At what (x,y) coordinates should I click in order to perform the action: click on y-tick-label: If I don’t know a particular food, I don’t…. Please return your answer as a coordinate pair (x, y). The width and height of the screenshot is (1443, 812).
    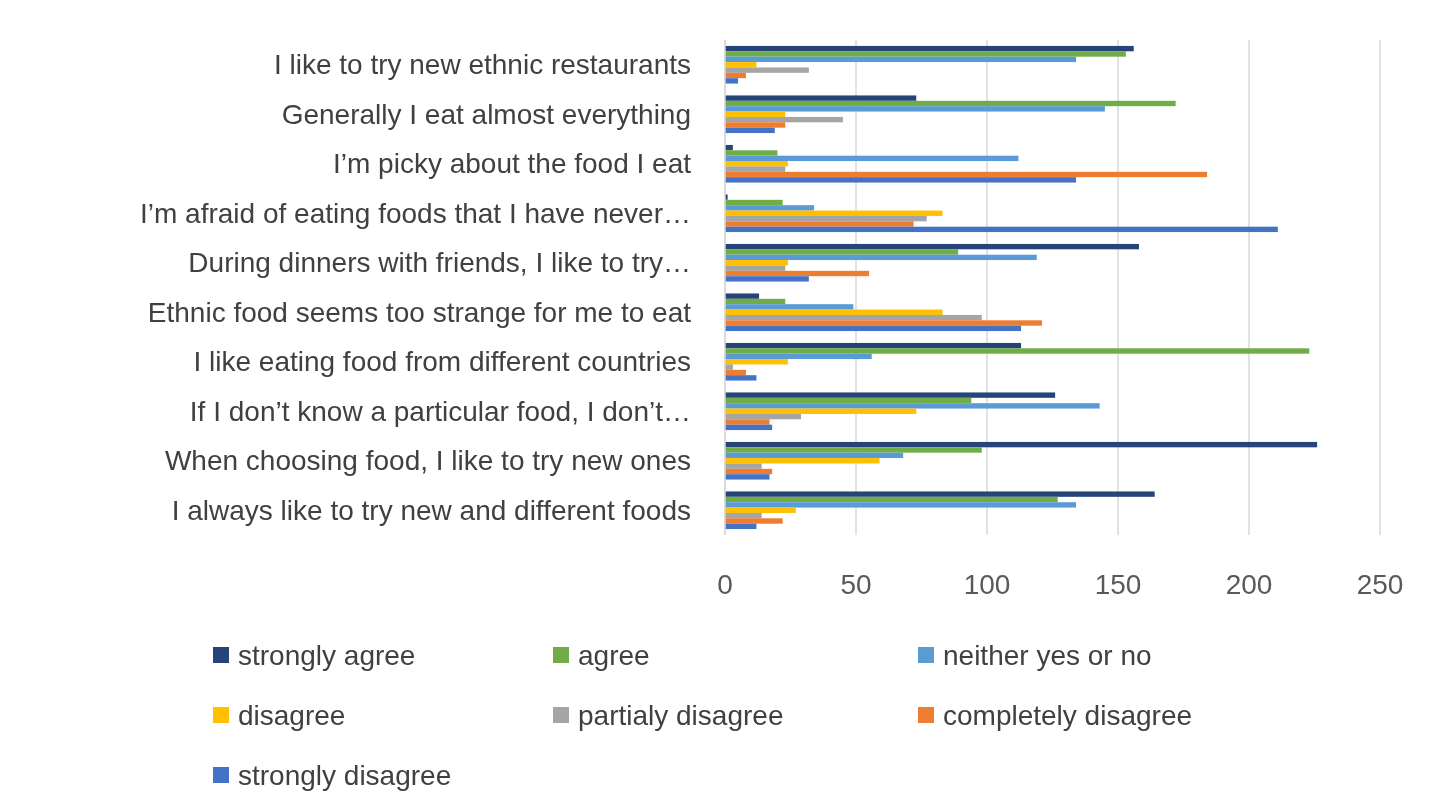
    Looking at the image, I should click on (440, 411).